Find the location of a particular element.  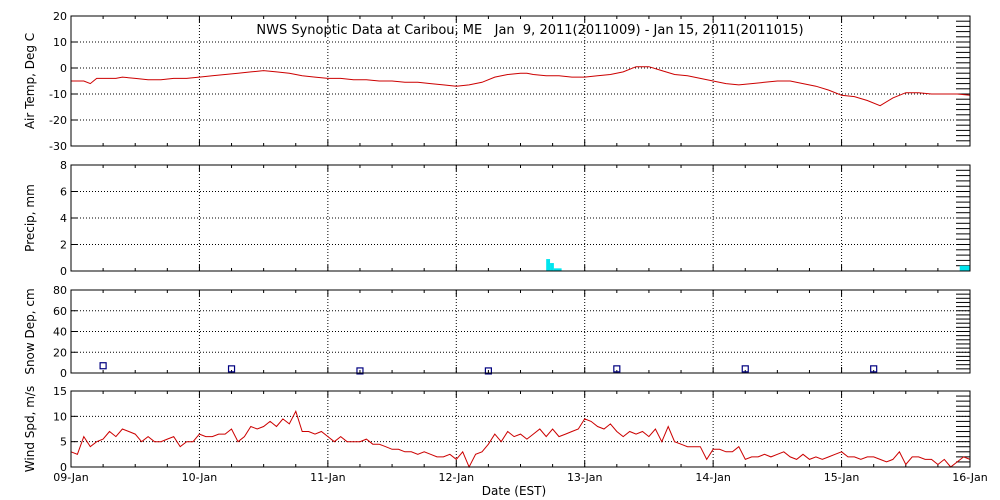

y-axis-label: Wind Spd, m/s is located at coordinates (30, 429).